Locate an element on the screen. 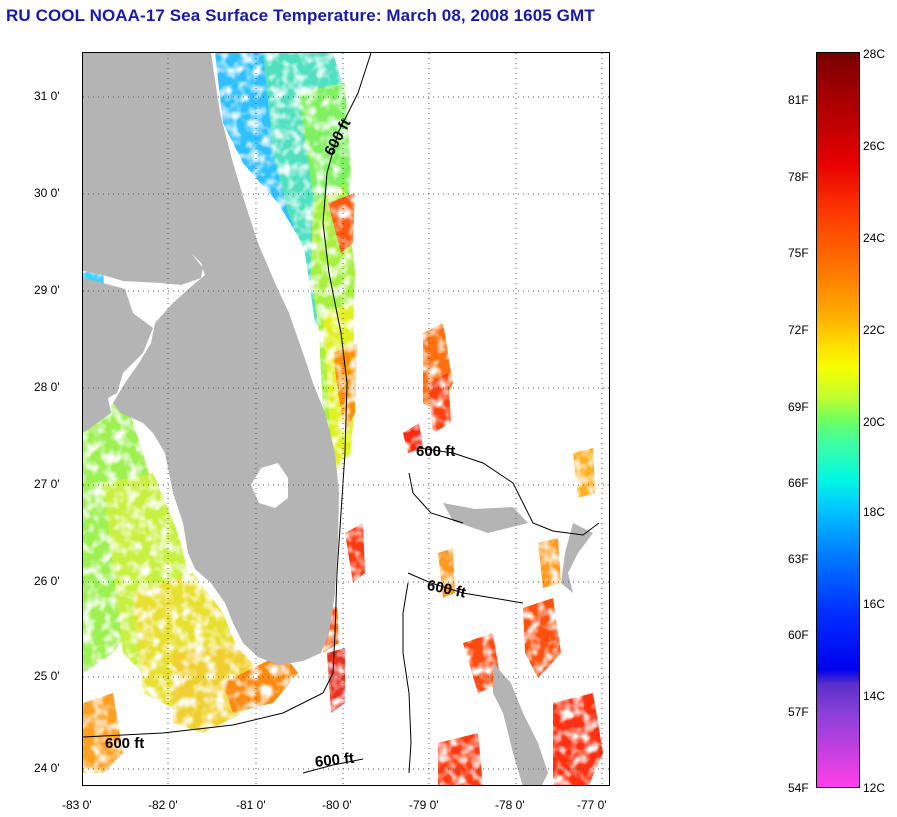 The width and height of the screenshot is (897, 817). lon-label-80: -80 0' is located at coordinates (337, 805).